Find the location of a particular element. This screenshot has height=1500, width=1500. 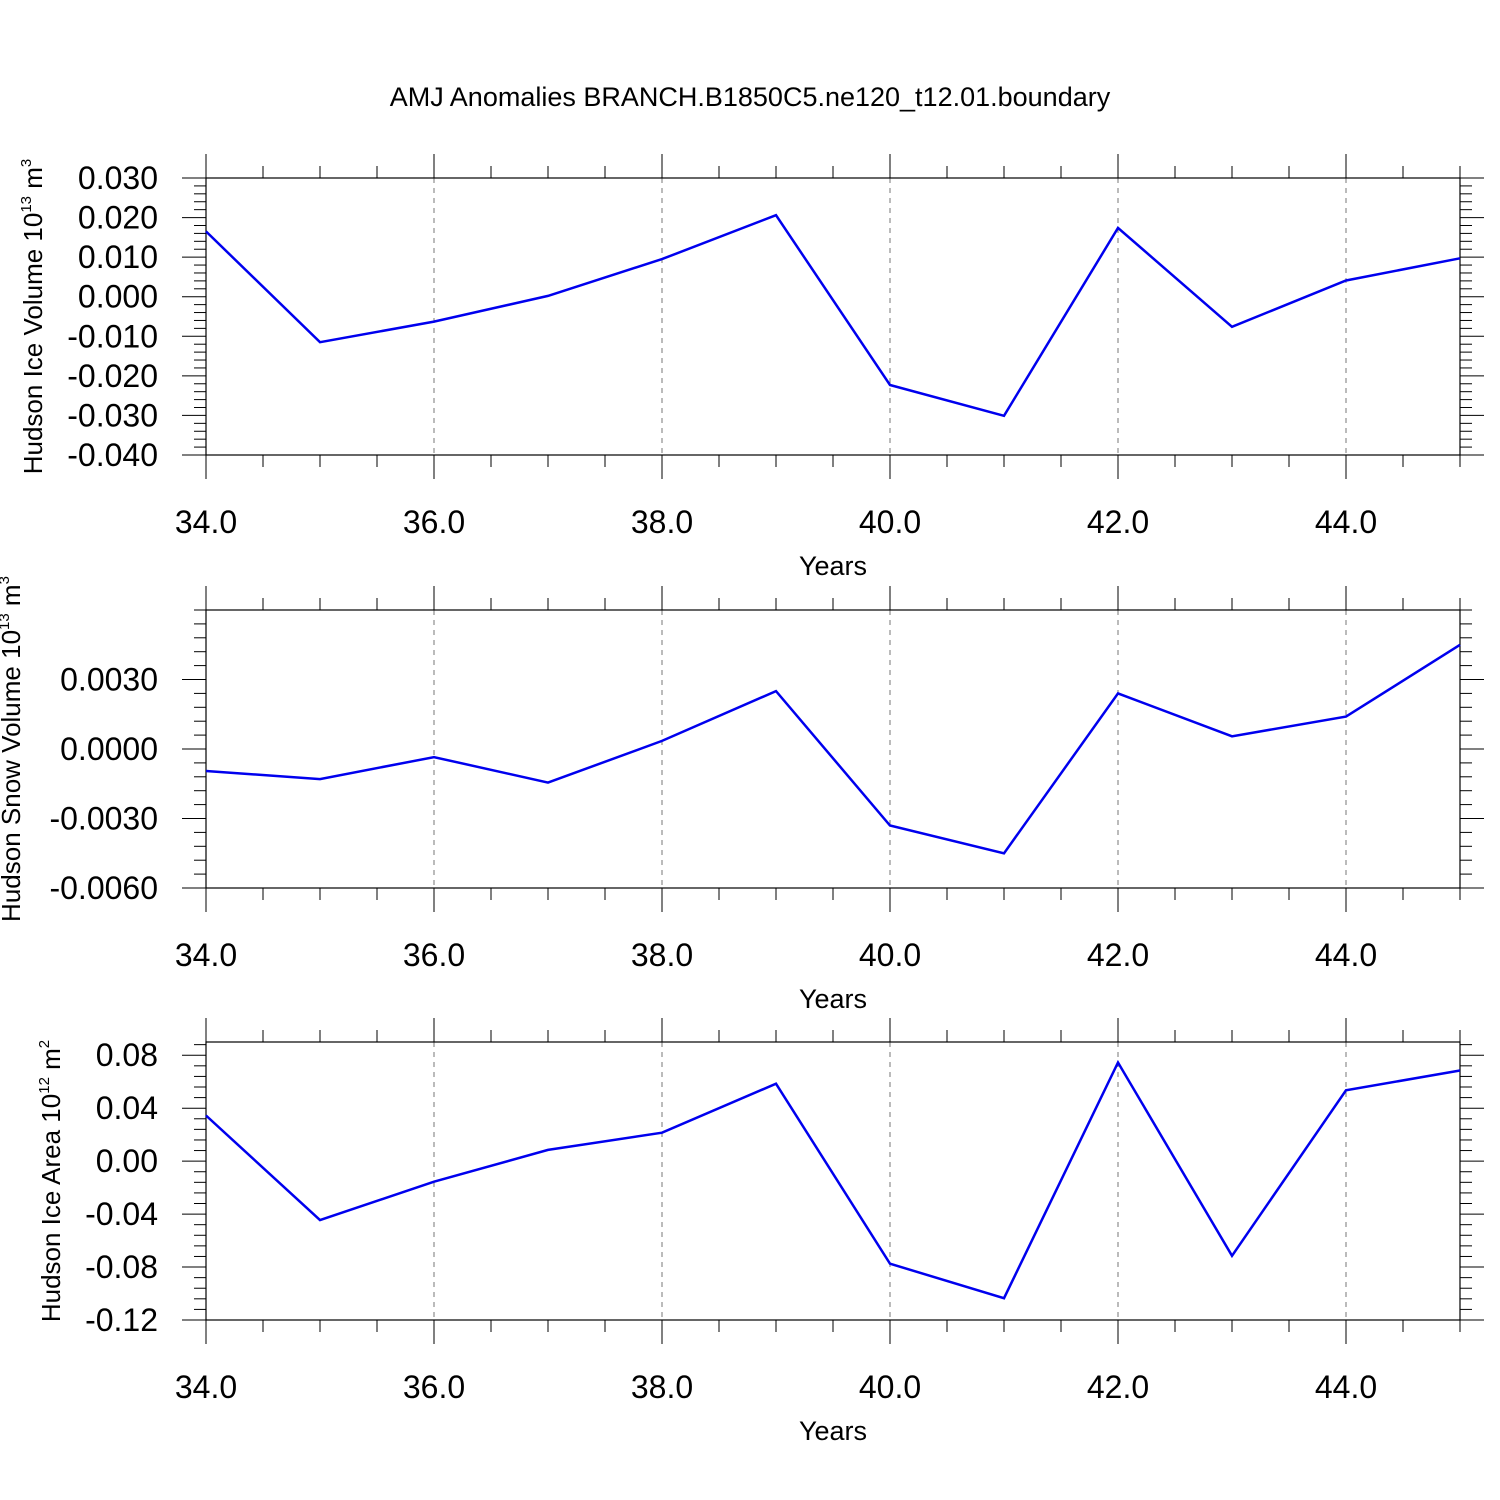

y-axis-label-base: Hudson Ice Area 10 is located at coordinates (51, 1208).